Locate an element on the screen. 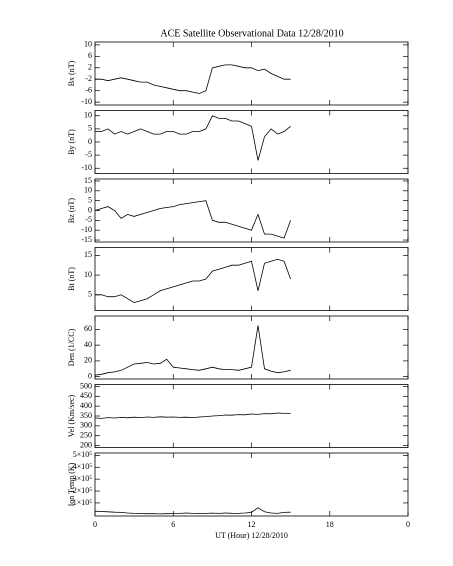  y-tick-label: 2×10⁵ is located at coordinates (83, 490).